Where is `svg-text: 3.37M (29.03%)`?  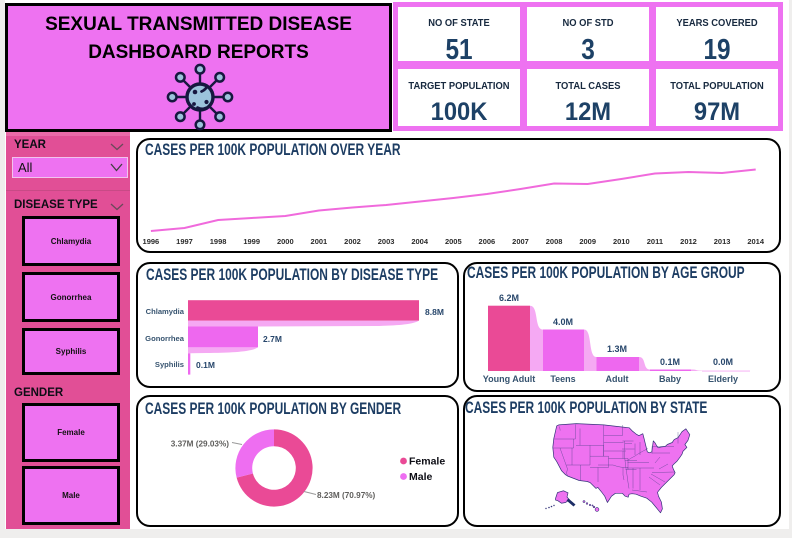 svg-text: 3.37M (29.03%) is located at coordinates (200, 444).